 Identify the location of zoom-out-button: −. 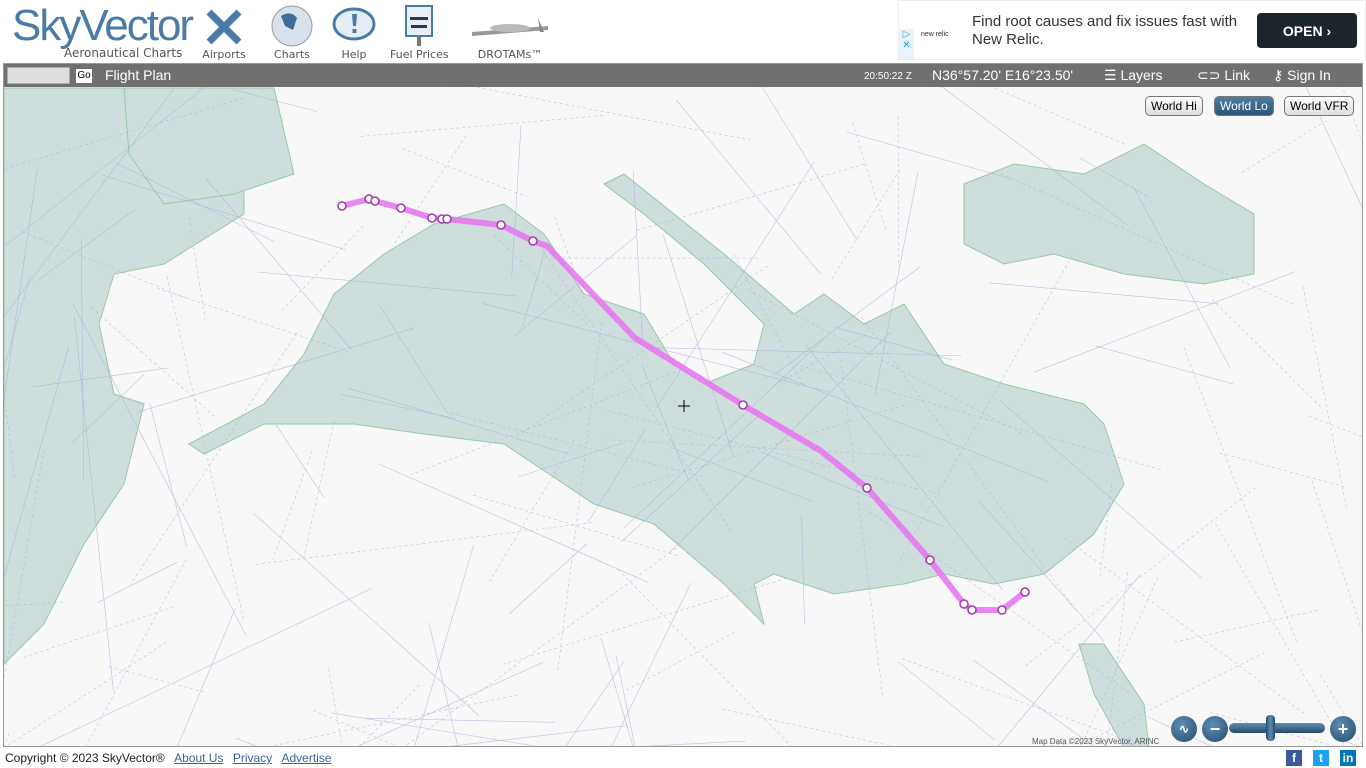
(1215, 729).